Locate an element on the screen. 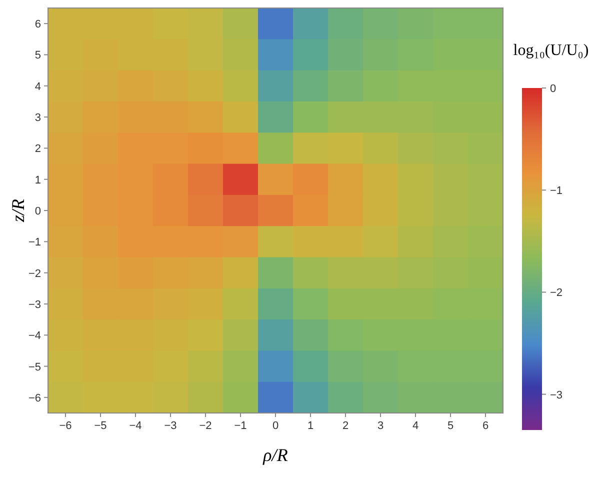 Image resolution: width=600 pixels, height=482 pixels. y-tick-label: 0 is located at coordinates (37, 212).